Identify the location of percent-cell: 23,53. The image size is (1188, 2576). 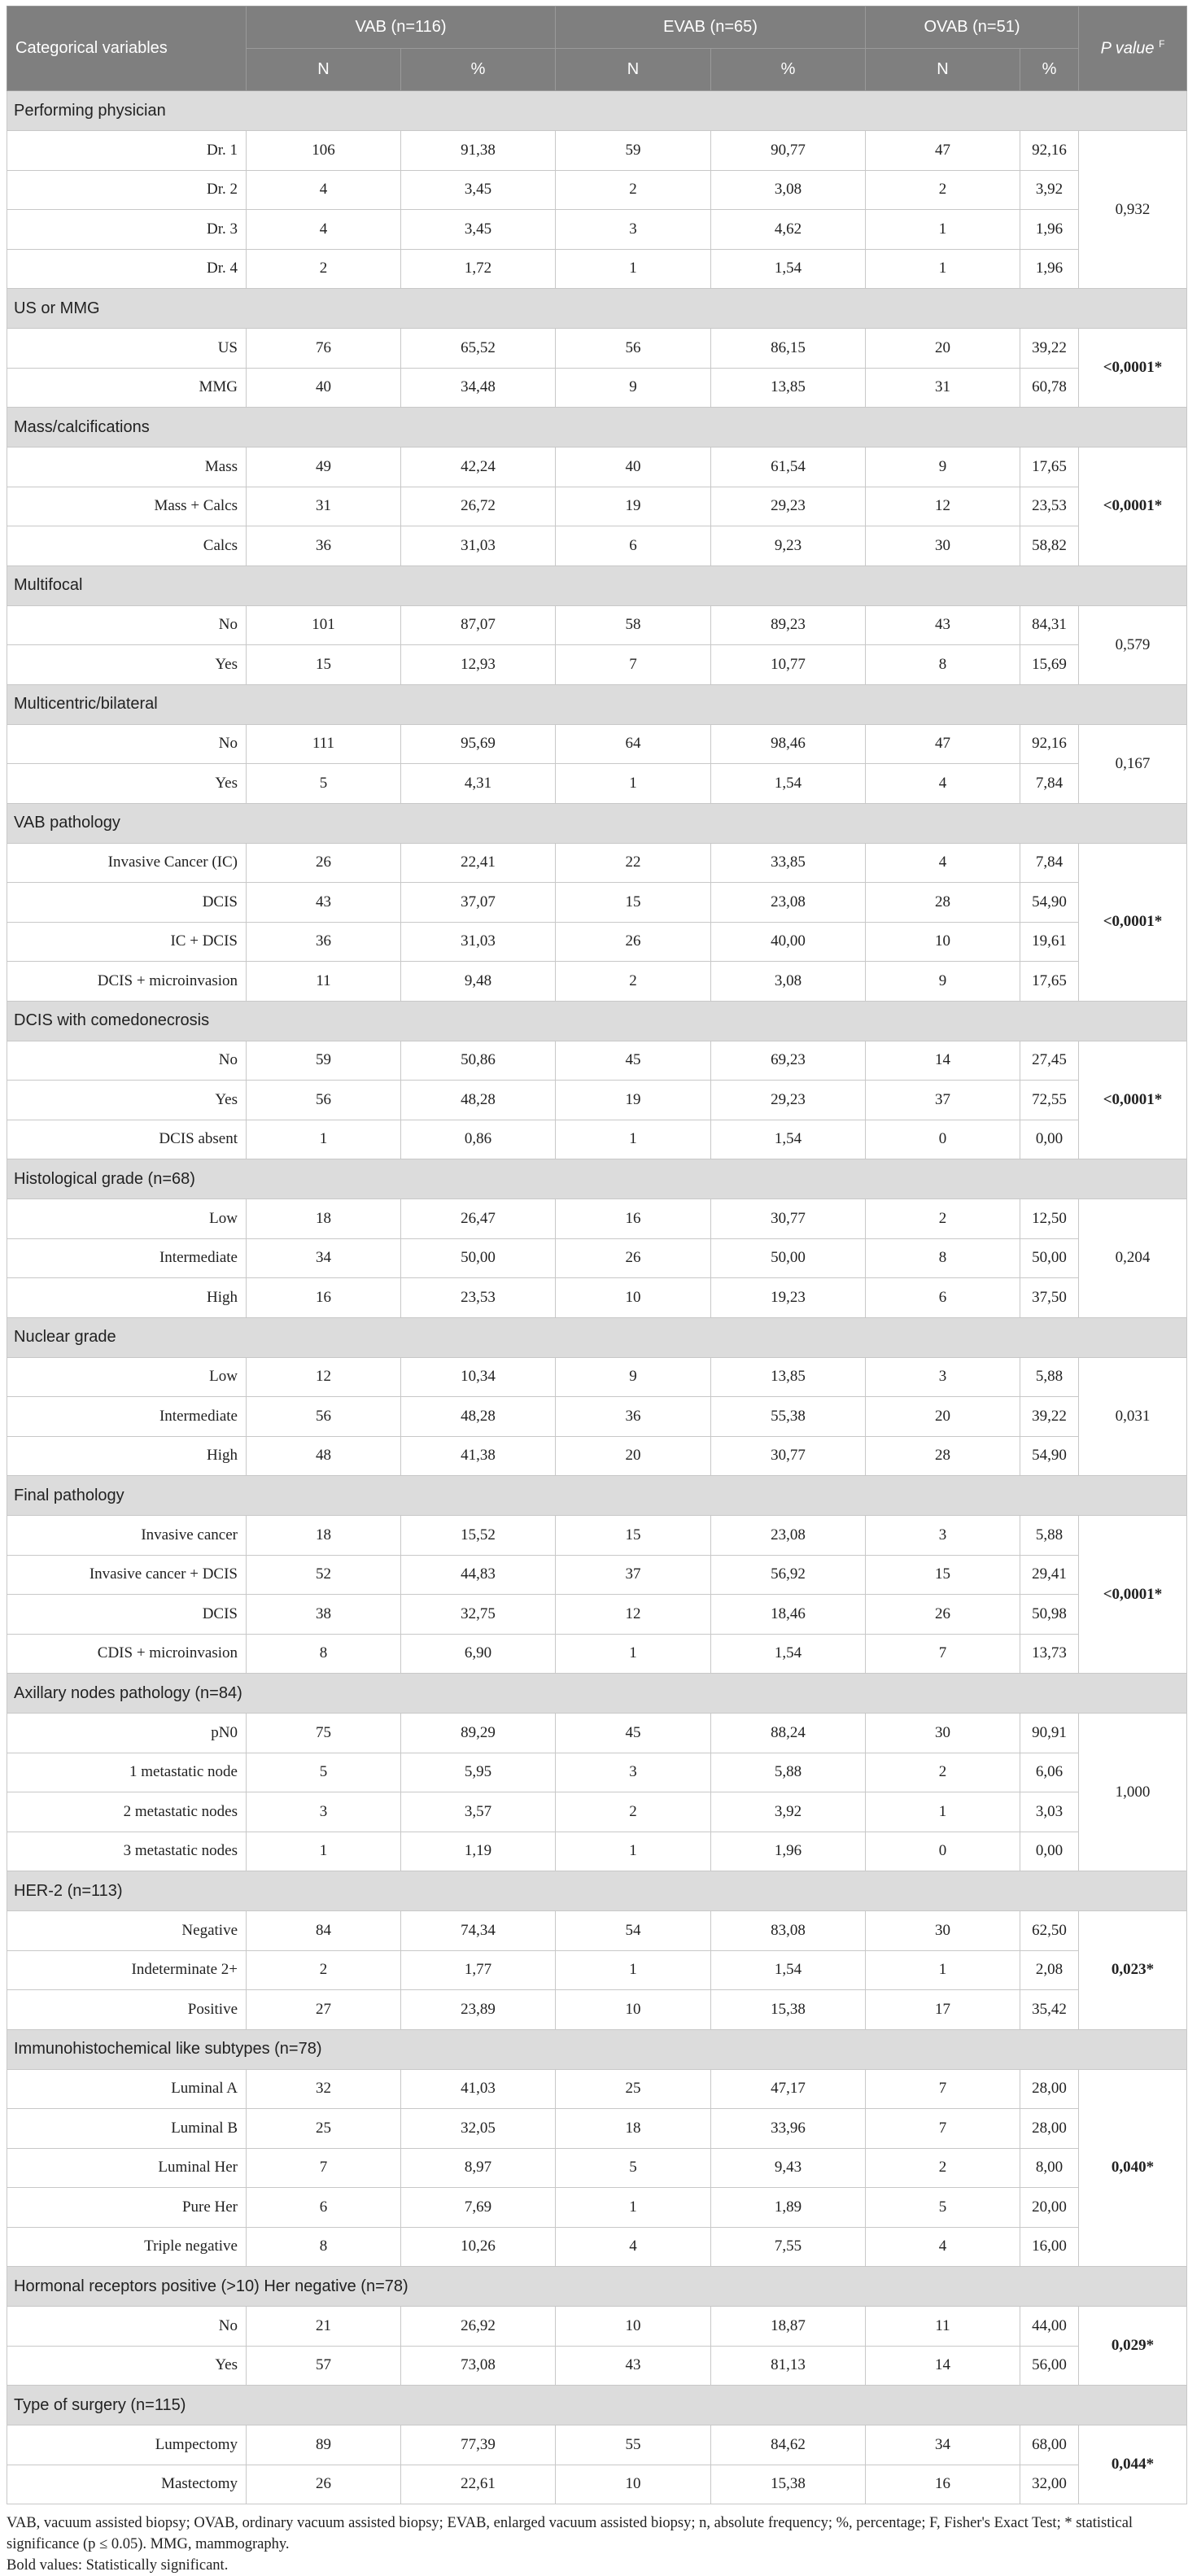
(478, 1297).